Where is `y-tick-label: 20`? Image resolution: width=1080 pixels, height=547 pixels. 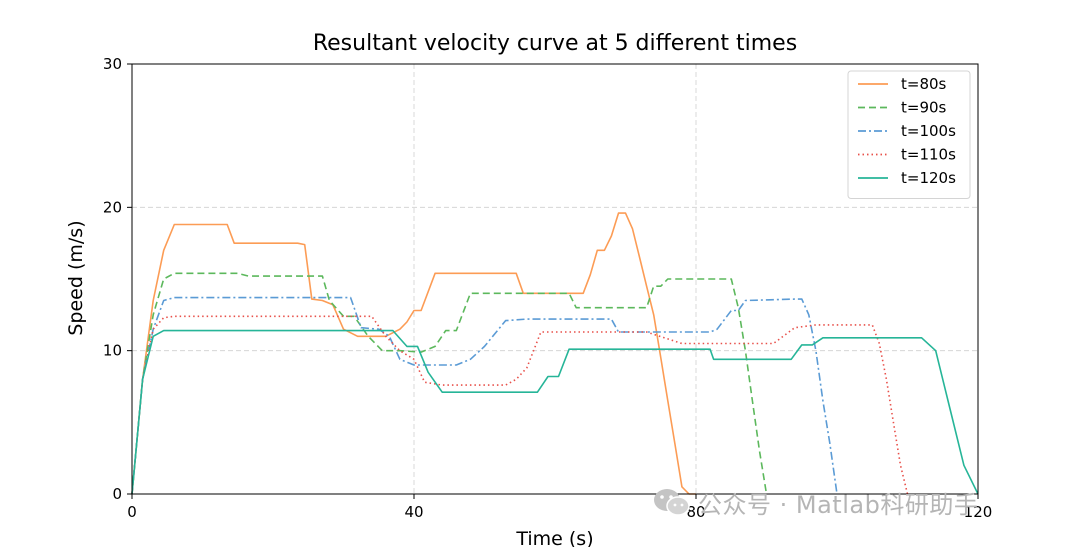 y-tick-label: 20 is located at coordinates (112, 207).